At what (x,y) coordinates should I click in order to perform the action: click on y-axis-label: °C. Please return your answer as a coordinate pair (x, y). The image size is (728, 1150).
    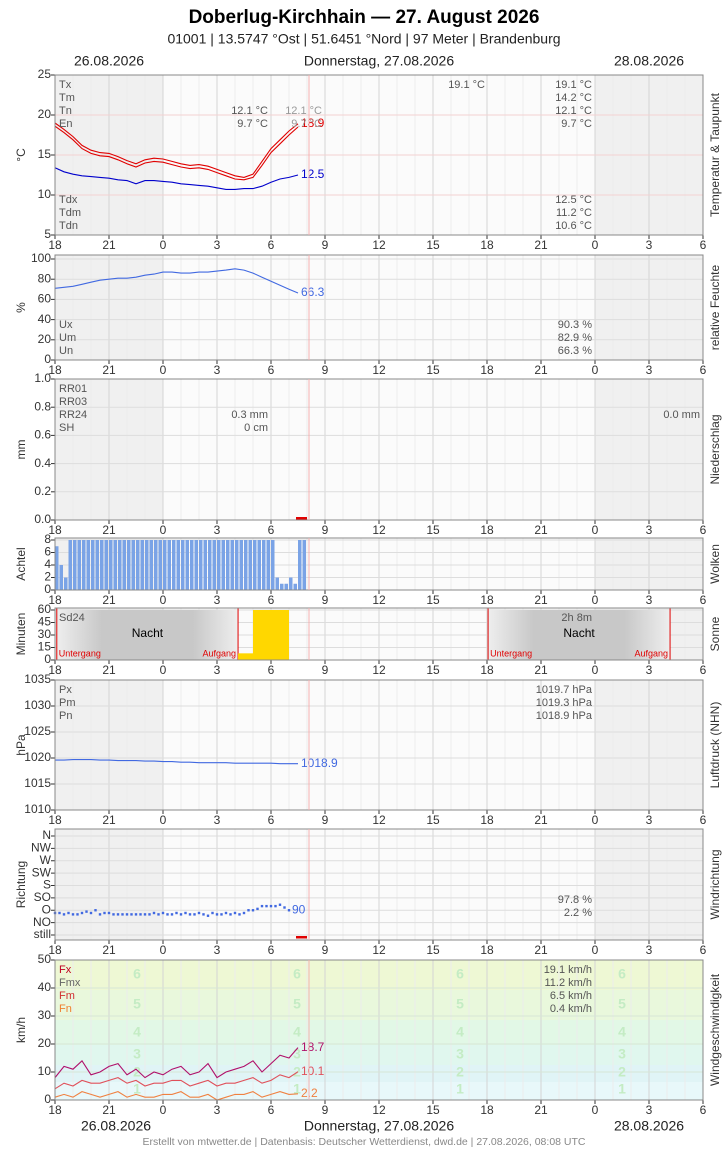
    Looking at the image, I should click on (21, 155).